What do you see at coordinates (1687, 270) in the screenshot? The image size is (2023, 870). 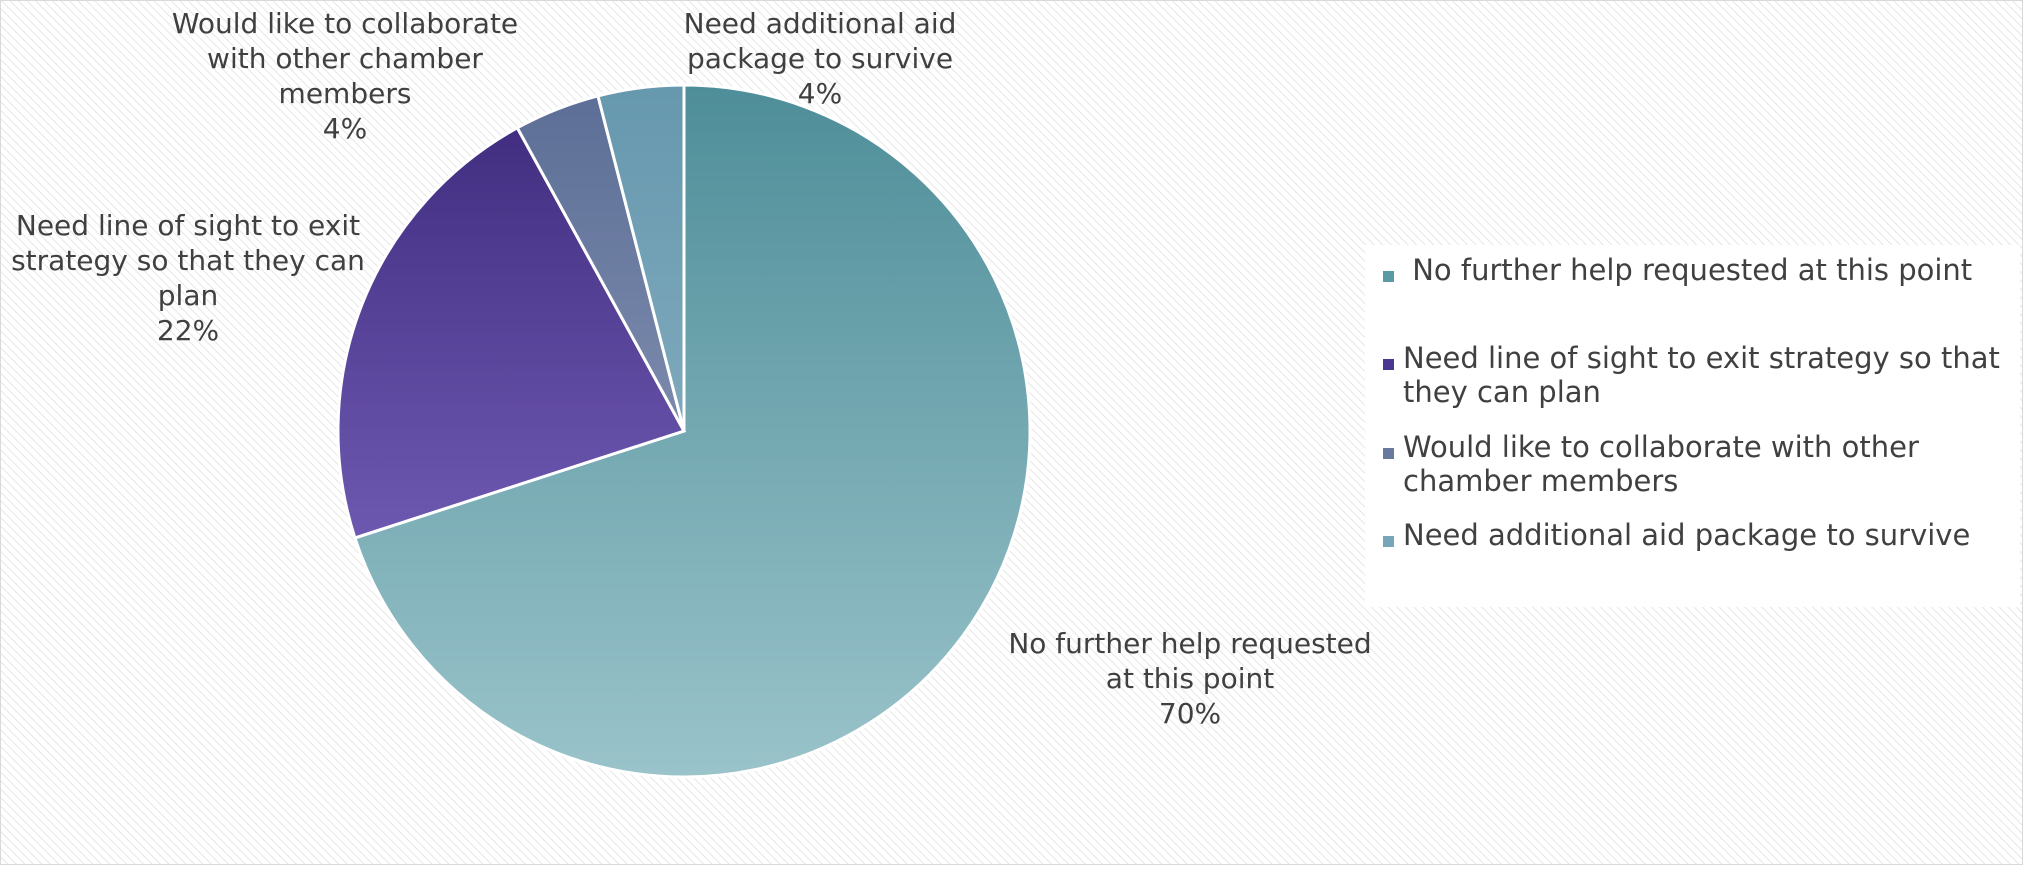 I see `legend-label: No further help requested at this point` at bounding box center [1687, 270].